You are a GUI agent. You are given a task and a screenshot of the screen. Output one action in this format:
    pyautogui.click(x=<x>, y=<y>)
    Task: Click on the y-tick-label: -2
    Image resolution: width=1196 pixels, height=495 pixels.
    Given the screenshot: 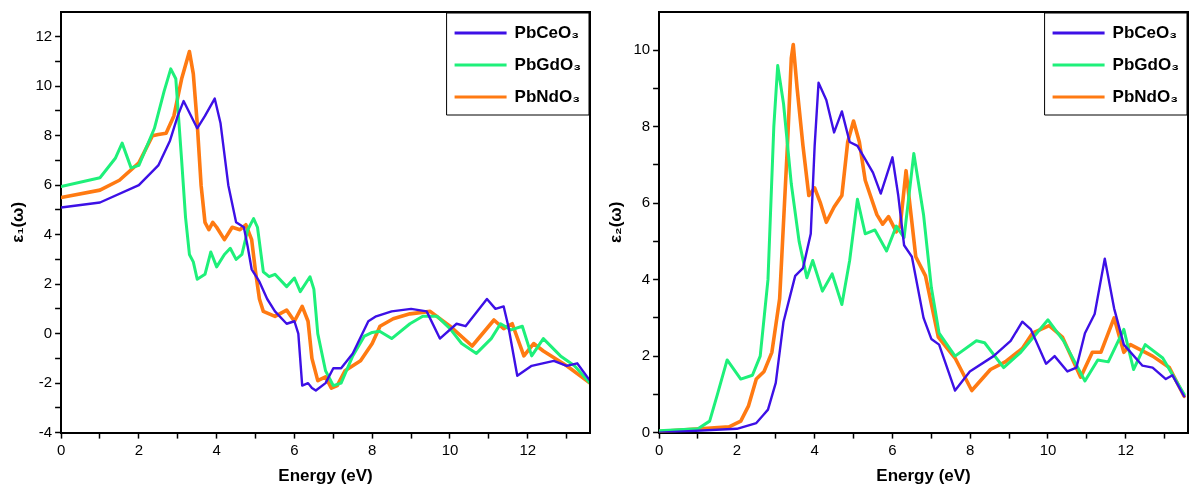 What is the action you would take?
    pyautogui.click(x=45, y=382)
    